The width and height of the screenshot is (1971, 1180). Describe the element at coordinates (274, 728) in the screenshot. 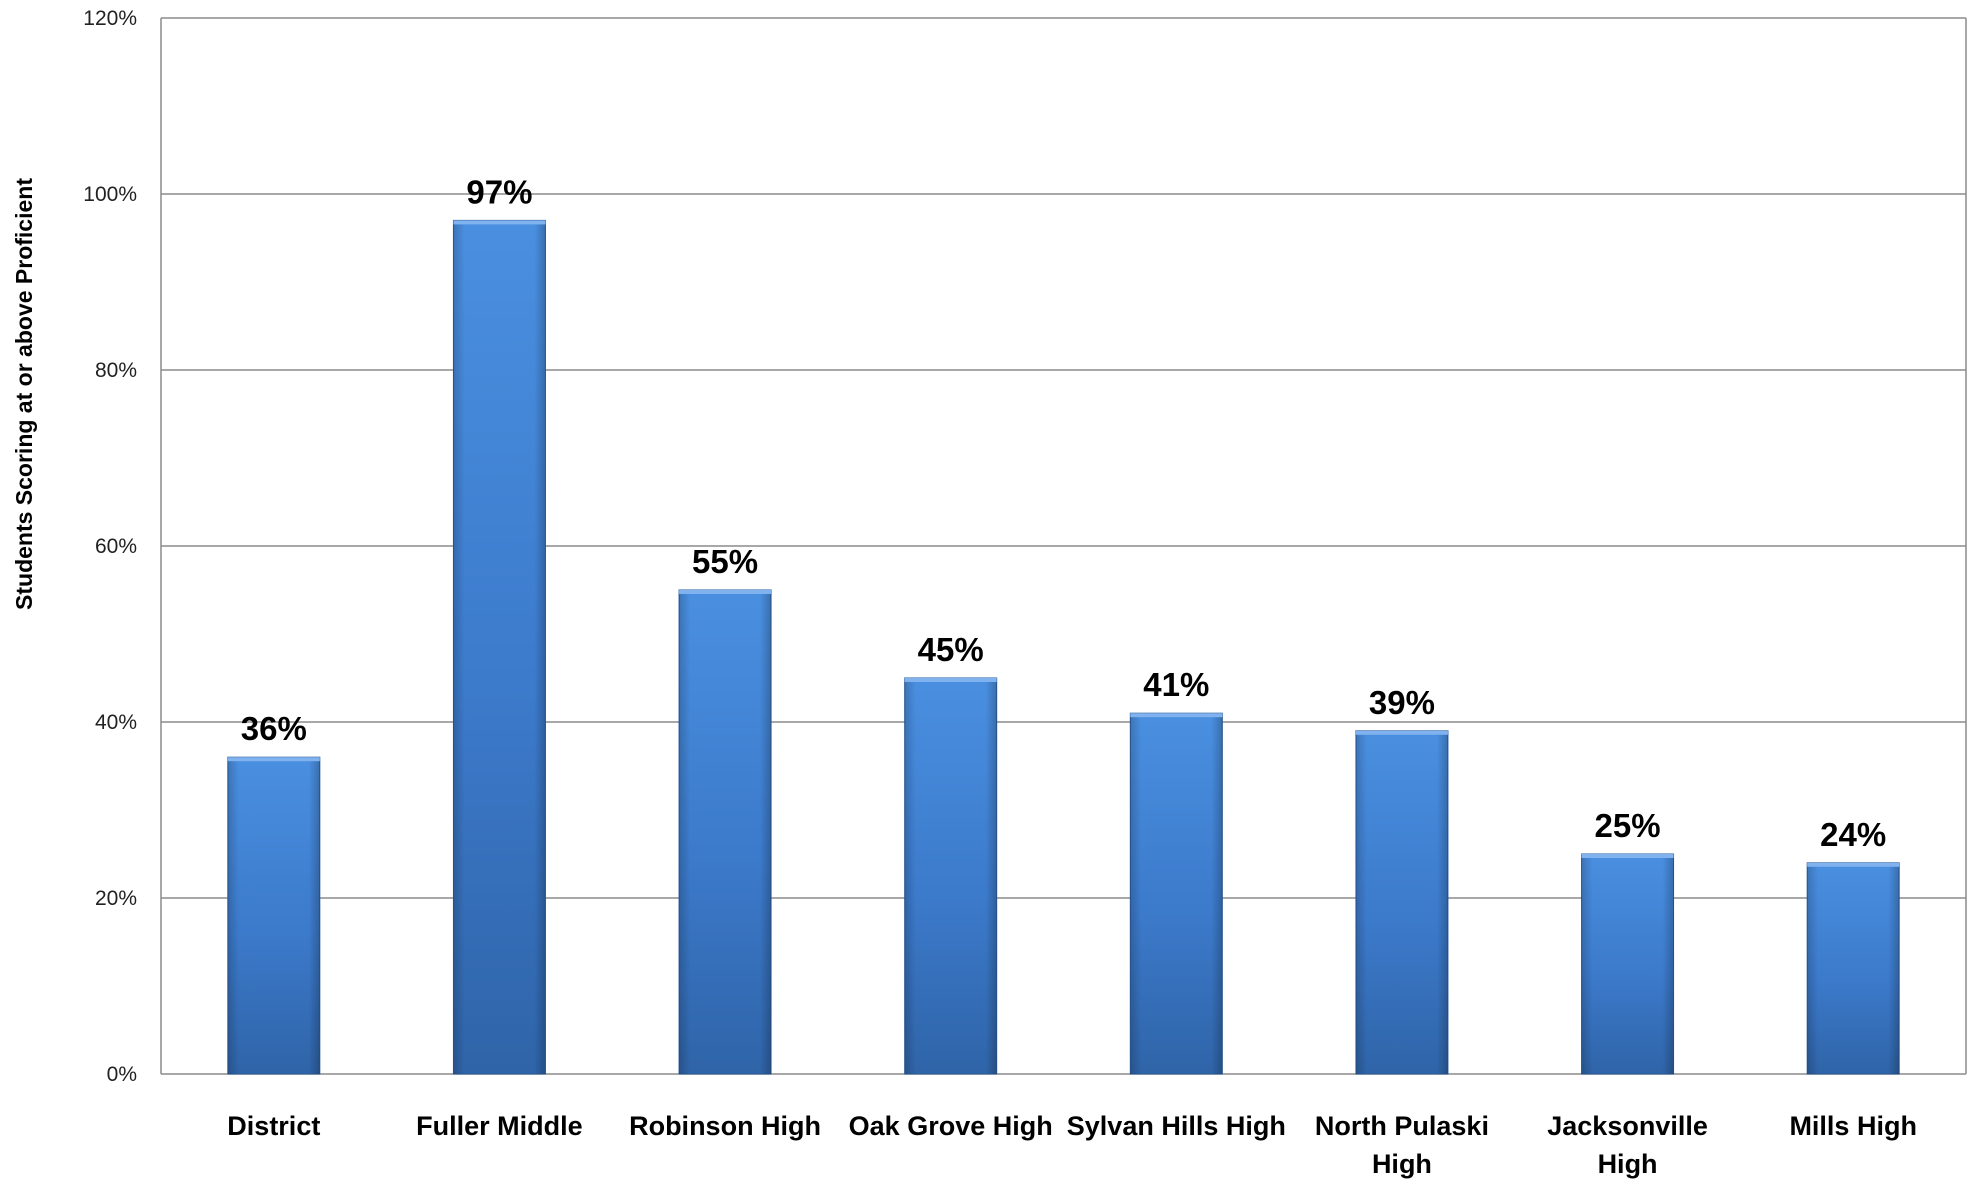

I see `data-label: 36%` at that location.